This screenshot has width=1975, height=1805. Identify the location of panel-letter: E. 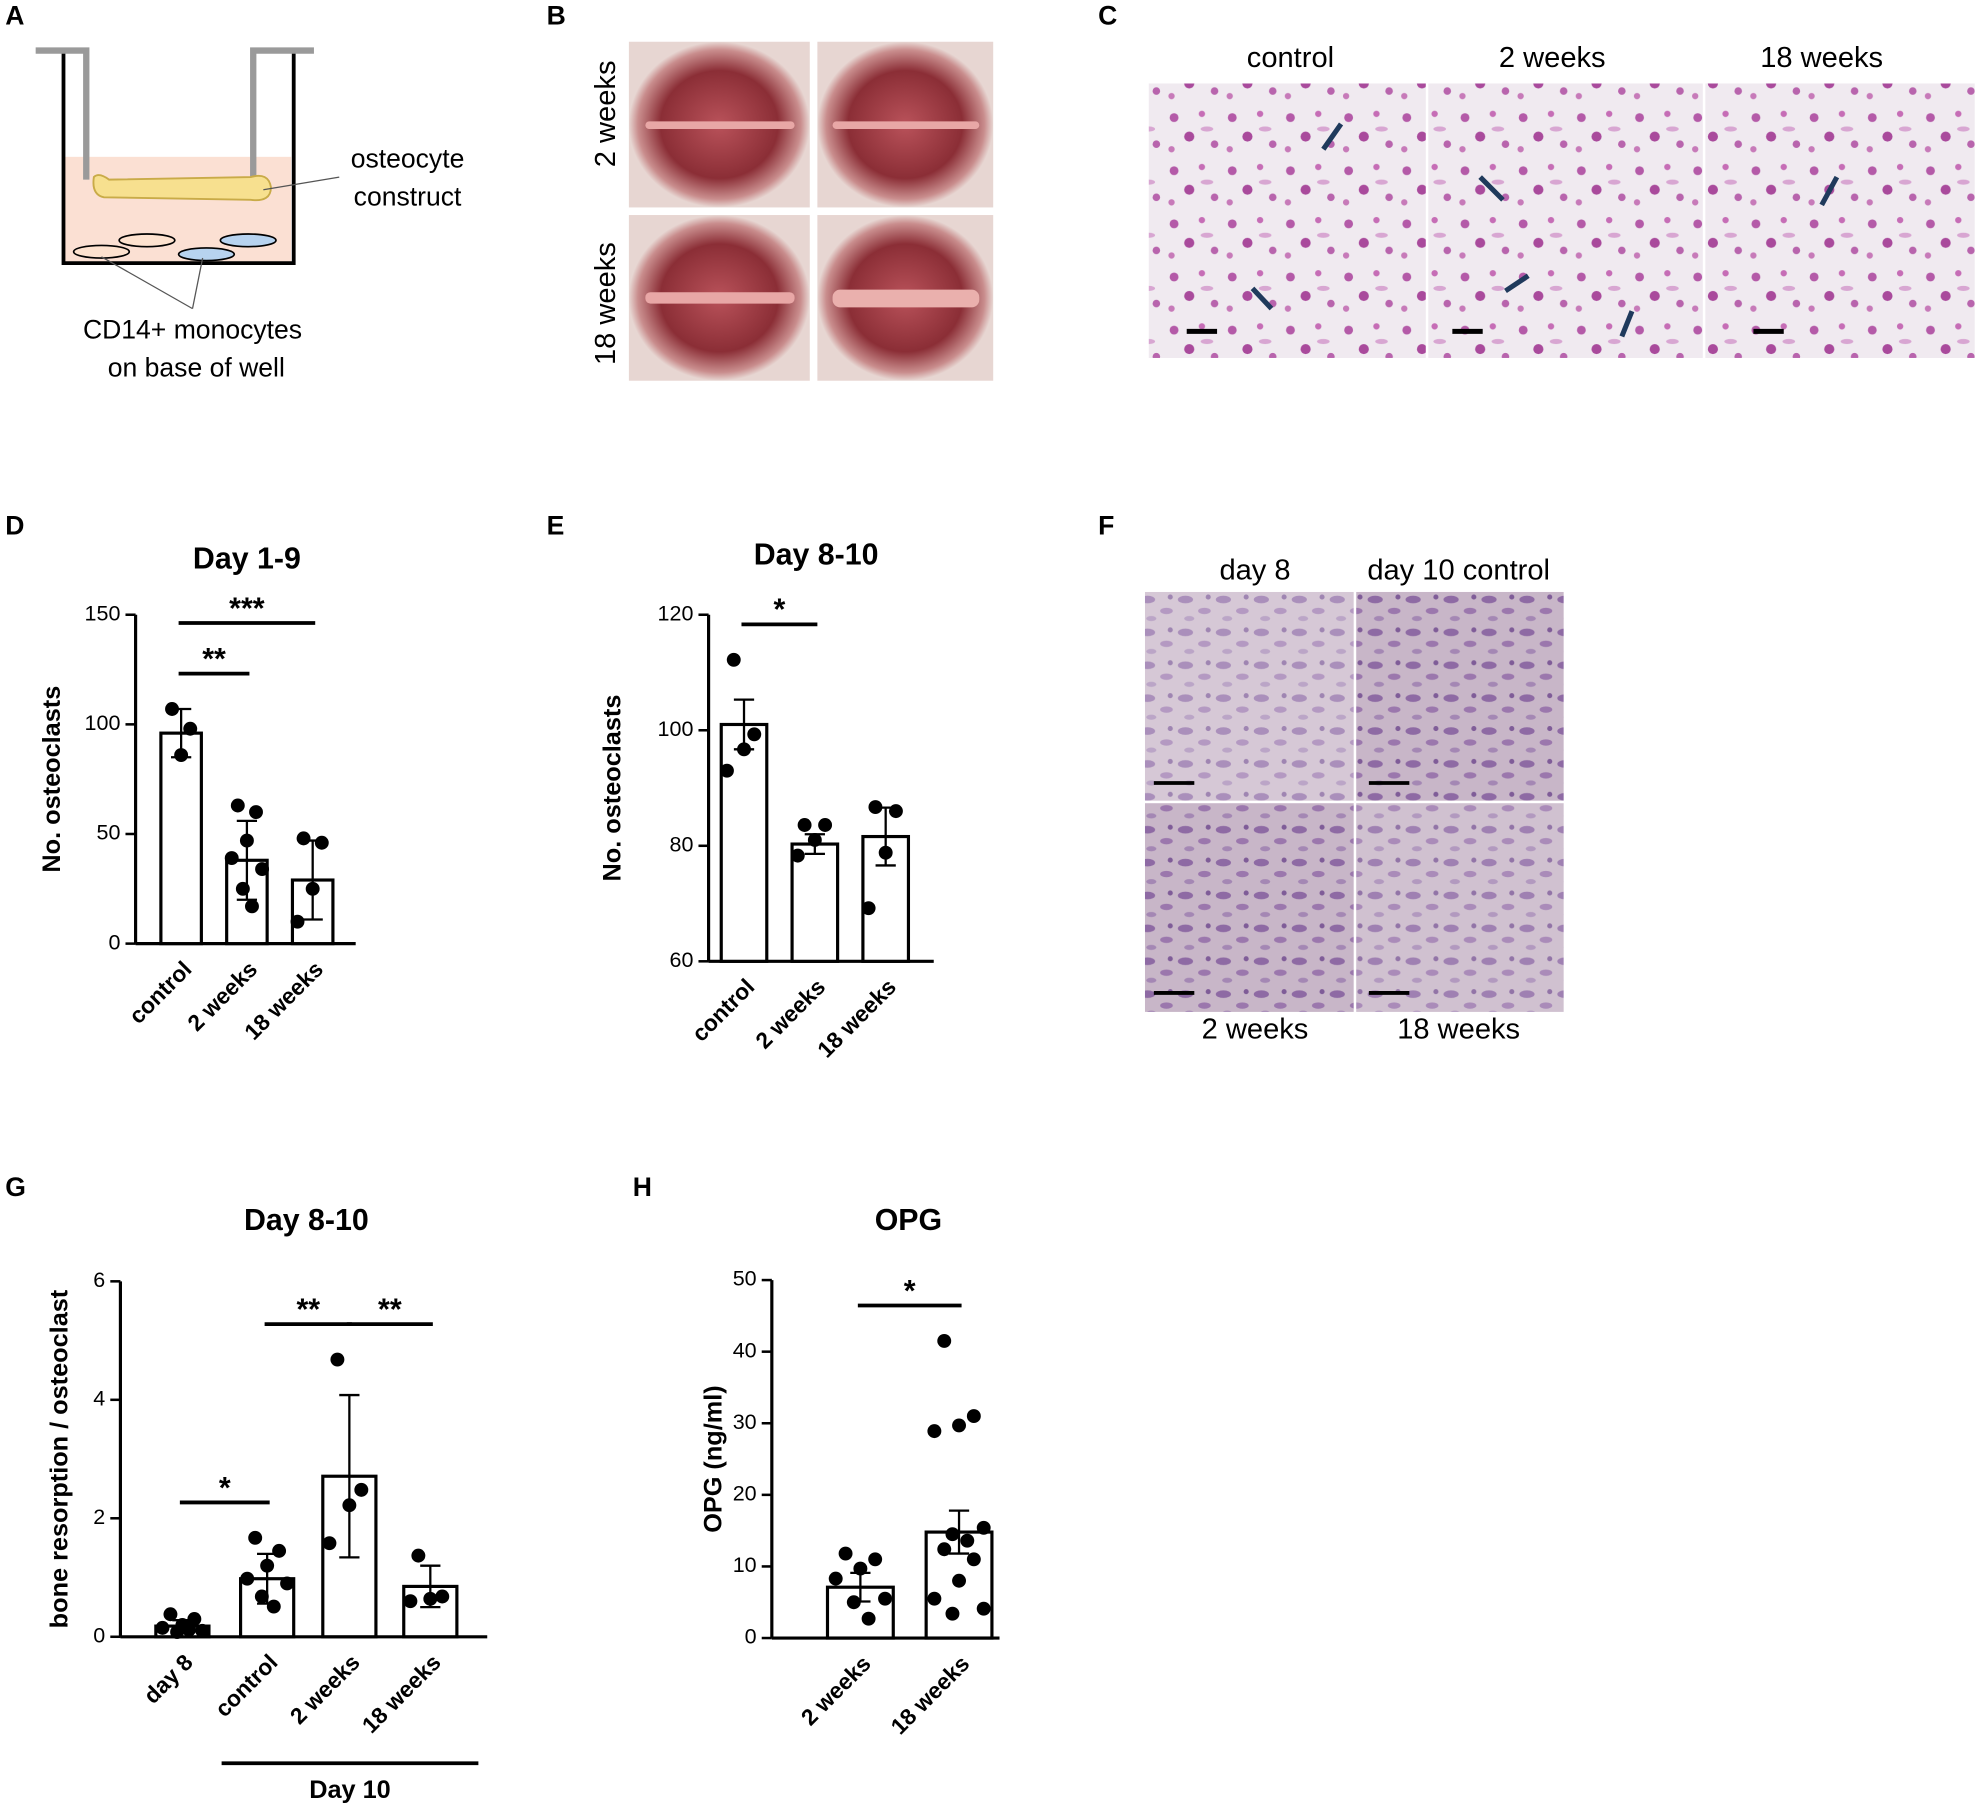
(556, 525).